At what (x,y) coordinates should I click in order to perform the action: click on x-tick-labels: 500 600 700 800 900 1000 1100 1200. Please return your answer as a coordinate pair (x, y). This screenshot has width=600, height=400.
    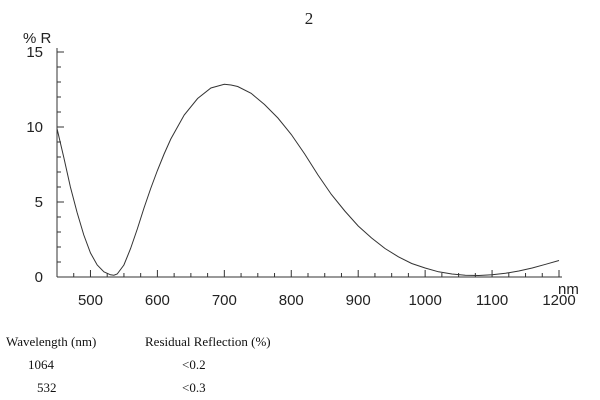
    Looking at the image, I should click on (327, 300).